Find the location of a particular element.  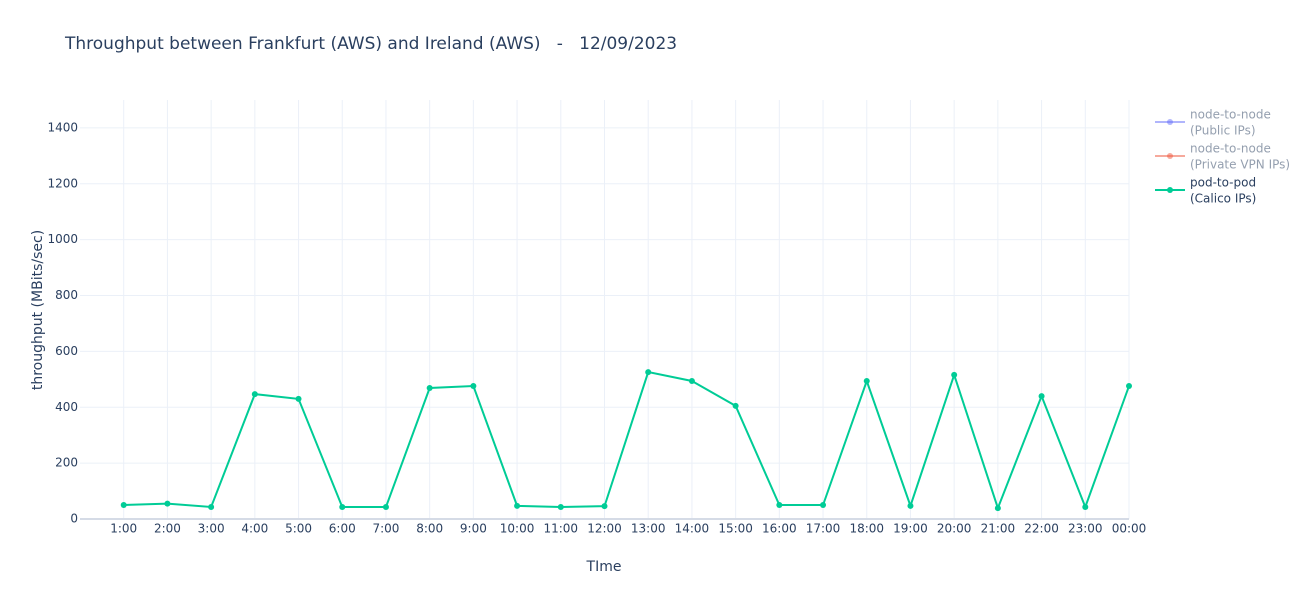

y-tick-label: 200 is located at coordinates (66, 463).